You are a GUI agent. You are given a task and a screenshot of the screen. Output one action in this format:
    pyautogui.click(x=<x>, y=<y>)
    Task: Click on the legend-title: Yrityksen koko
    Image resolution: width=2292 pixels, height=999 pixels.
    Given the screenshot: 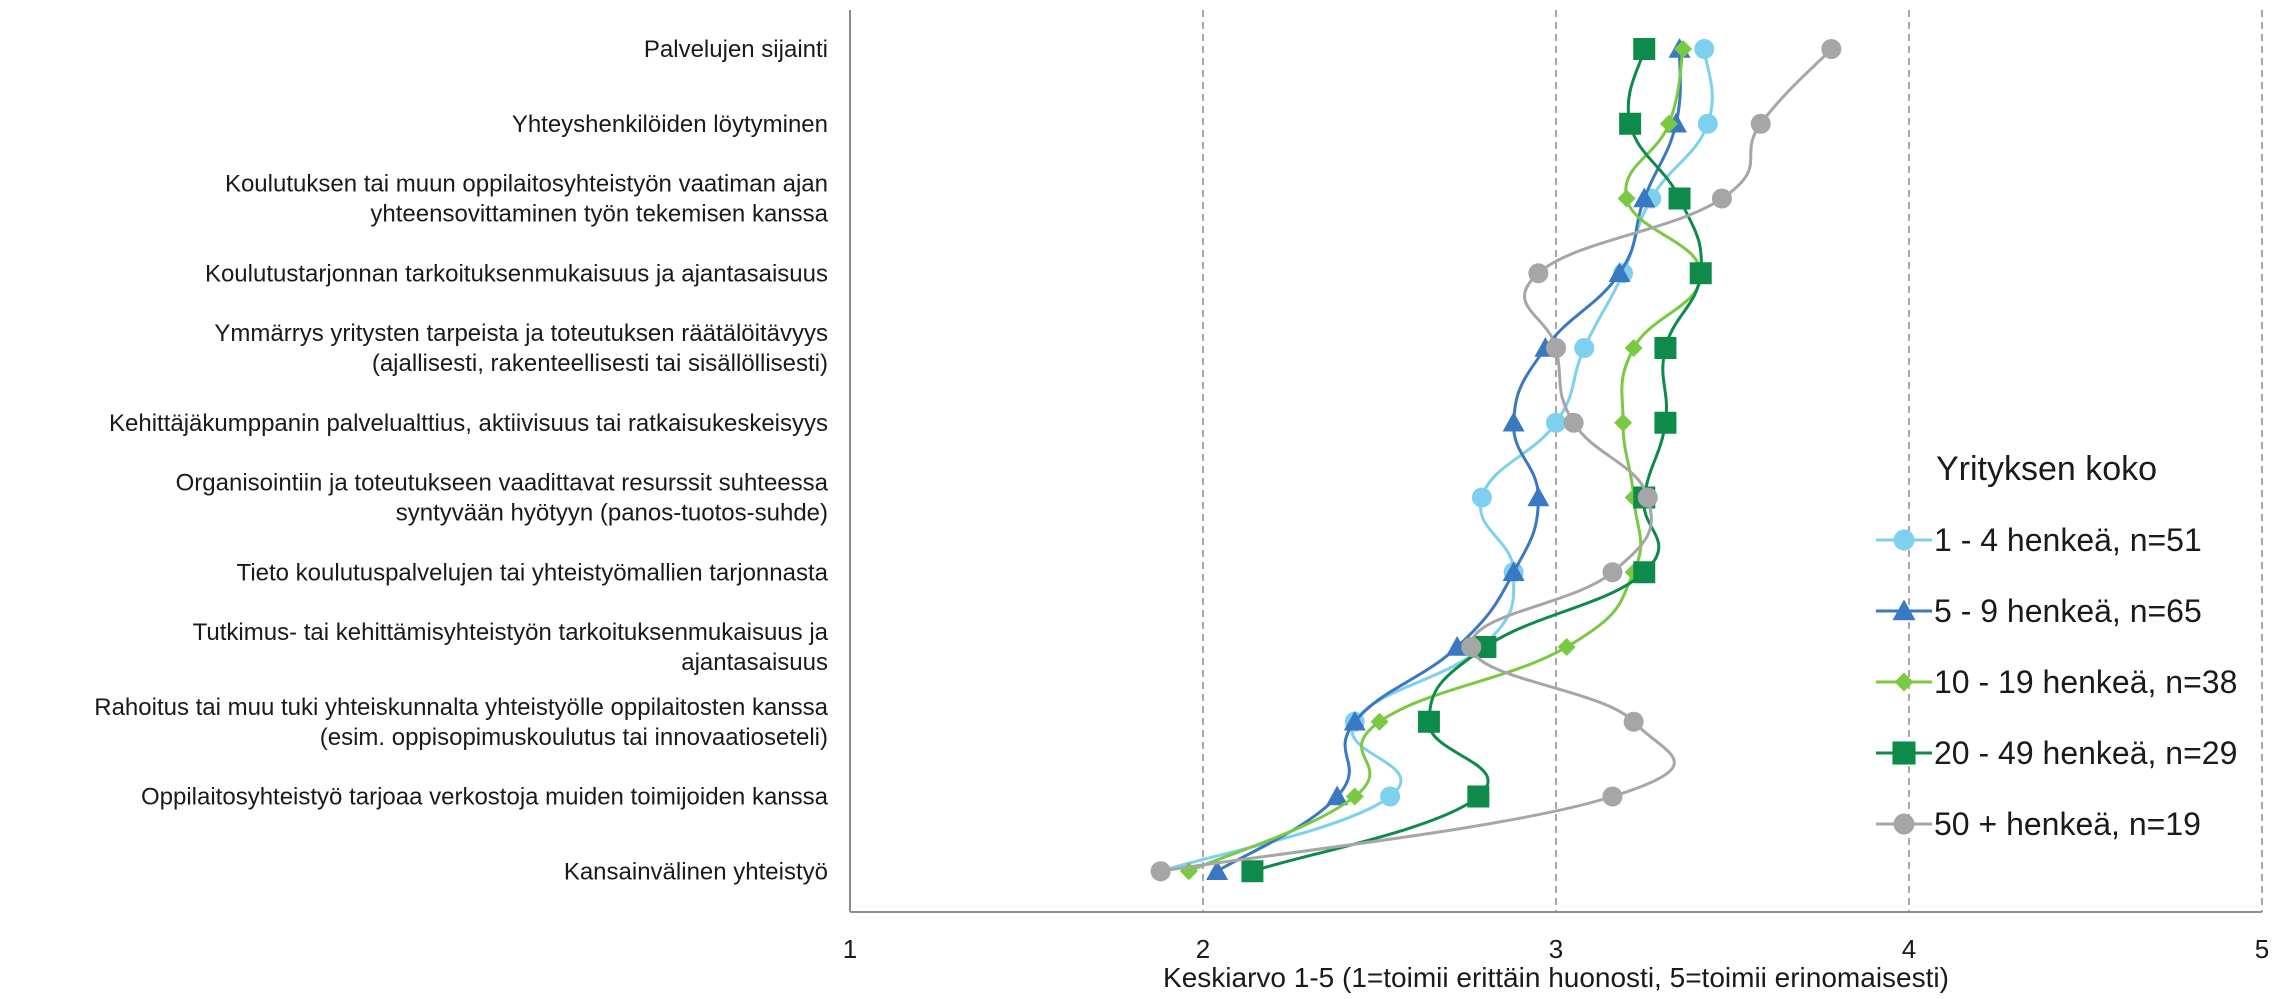 What is the action you would take?
    pyautogui.click(x=2046, y=469)
    